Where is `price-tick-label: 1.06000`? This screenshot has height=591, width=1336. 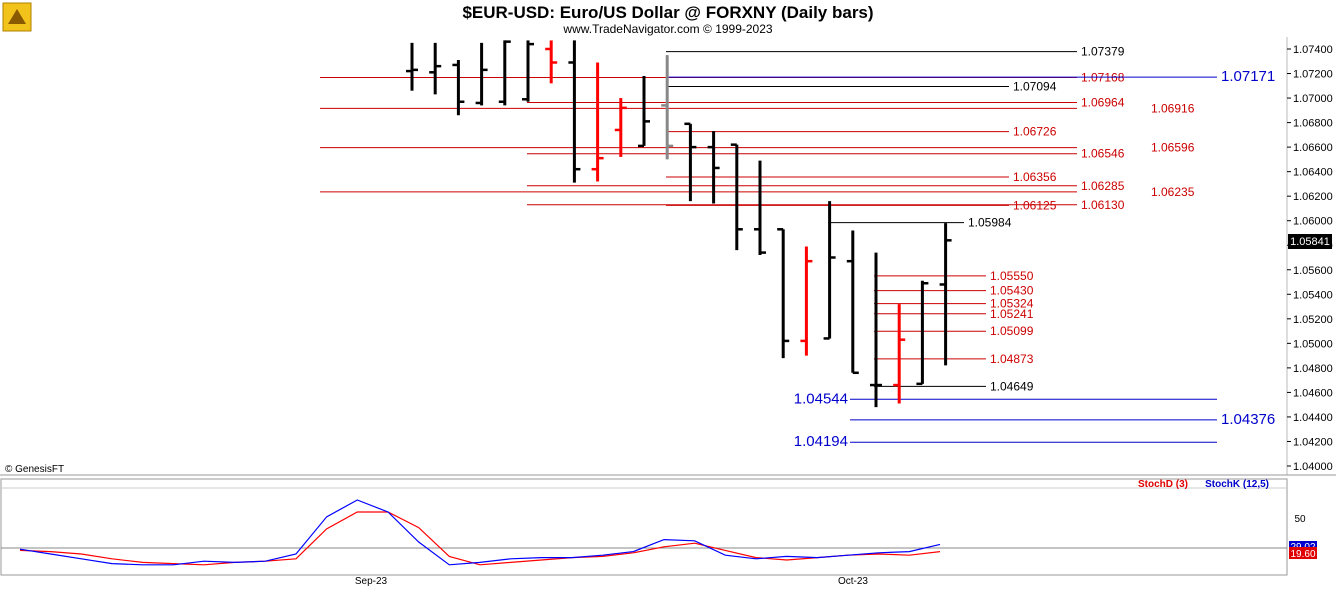 price-tick-label: 1.06000 is located at coordinates (1313, 222).